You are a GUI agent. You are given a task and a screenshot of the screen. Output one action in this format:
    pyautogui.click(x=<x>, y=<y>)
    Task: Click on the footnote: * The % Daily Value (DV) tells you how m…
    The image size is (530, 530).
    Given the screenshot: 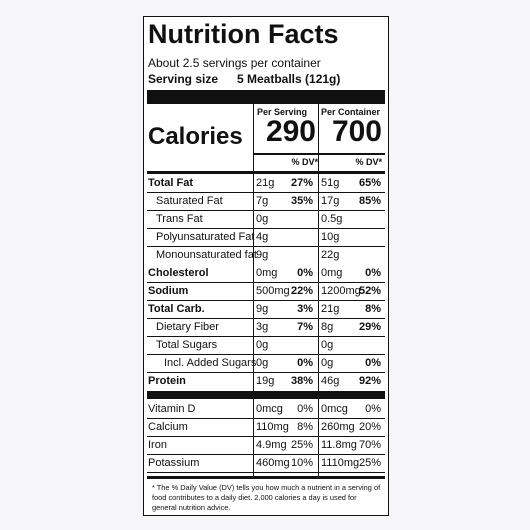 What is the action you would take?
    pyautogui.click(x=266, y=497)
    